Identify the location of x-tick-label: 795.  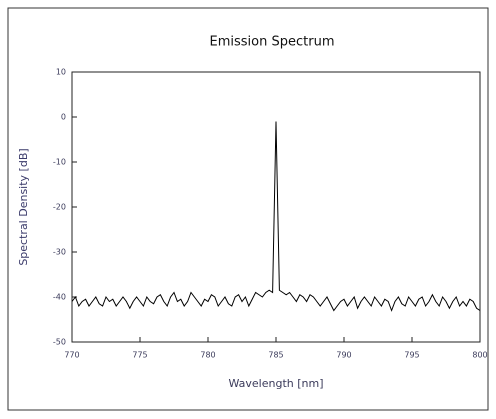
(411, 355).